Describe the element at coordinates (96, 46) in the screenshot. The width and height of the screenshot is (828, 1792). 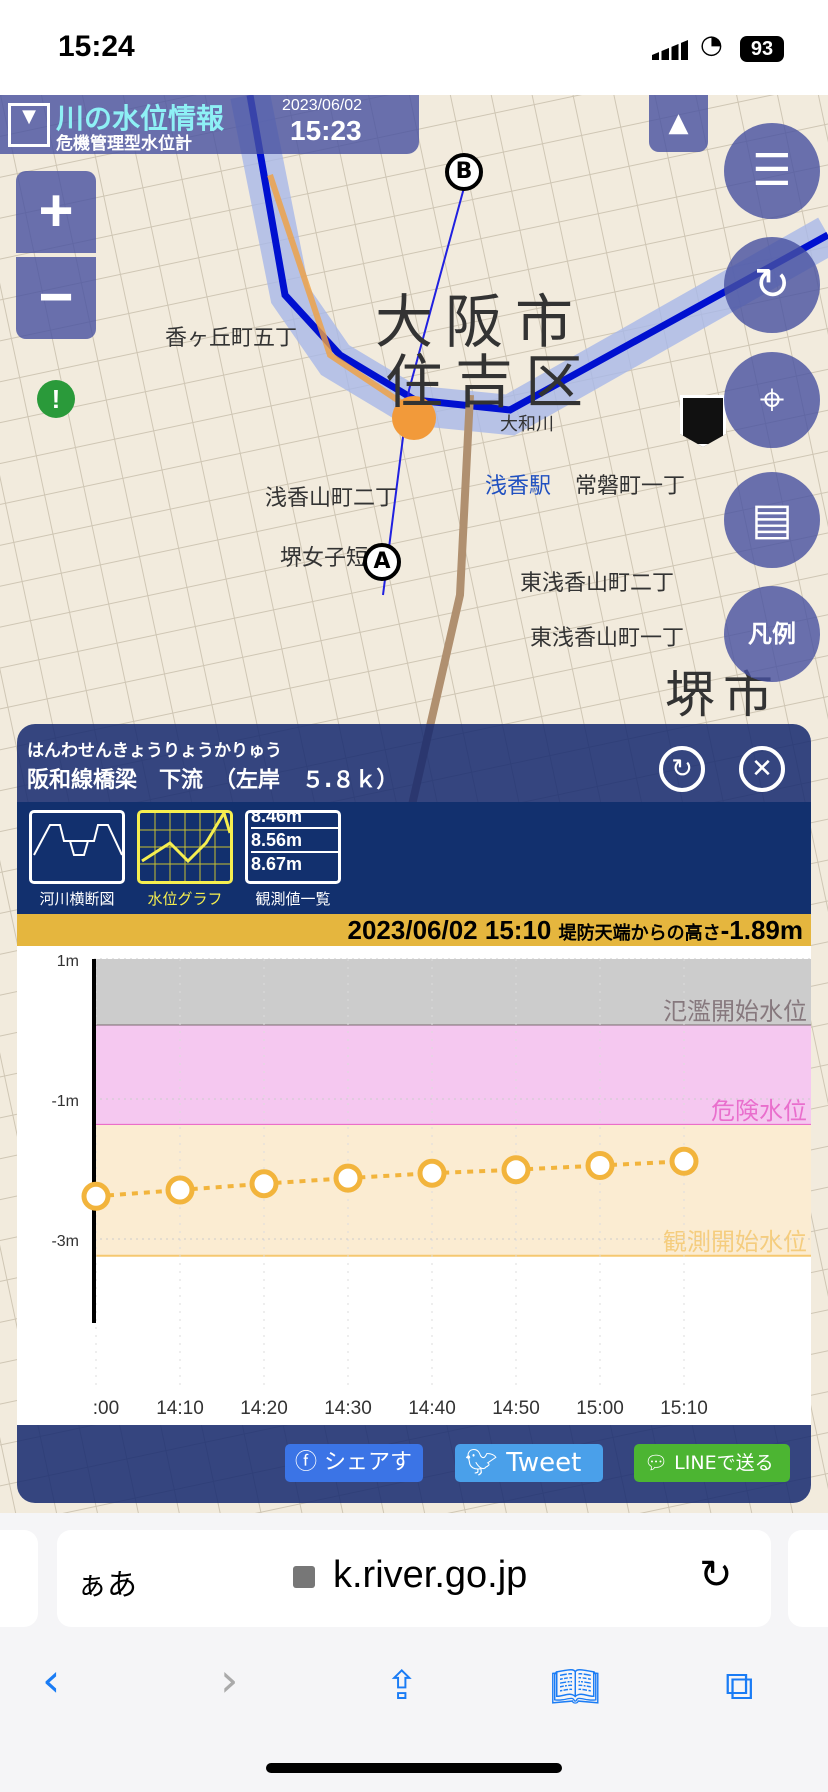
I see `clock: 15:24` at that location.